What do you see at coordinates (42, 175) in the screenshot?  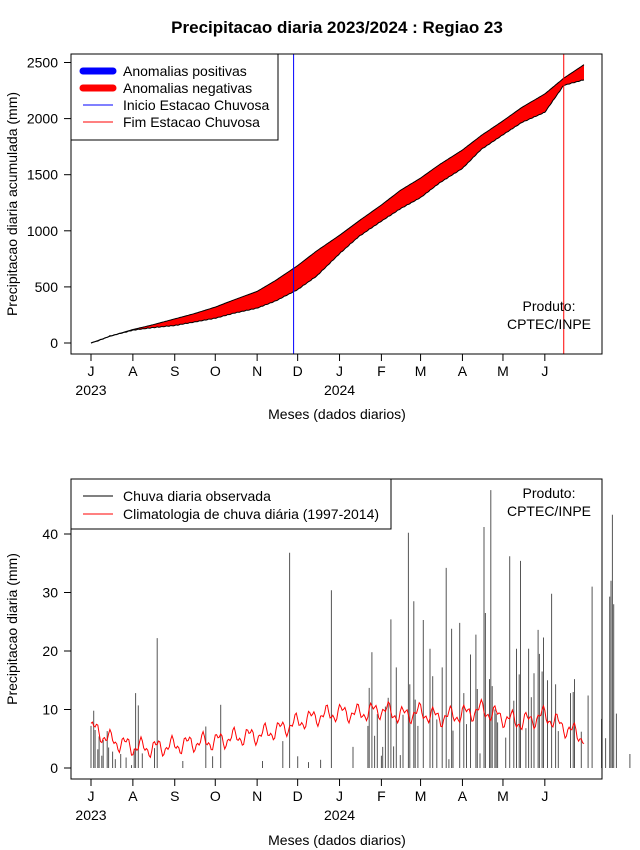 I see `top-y-tick-label: 1500` at bounding box center [42, 175].